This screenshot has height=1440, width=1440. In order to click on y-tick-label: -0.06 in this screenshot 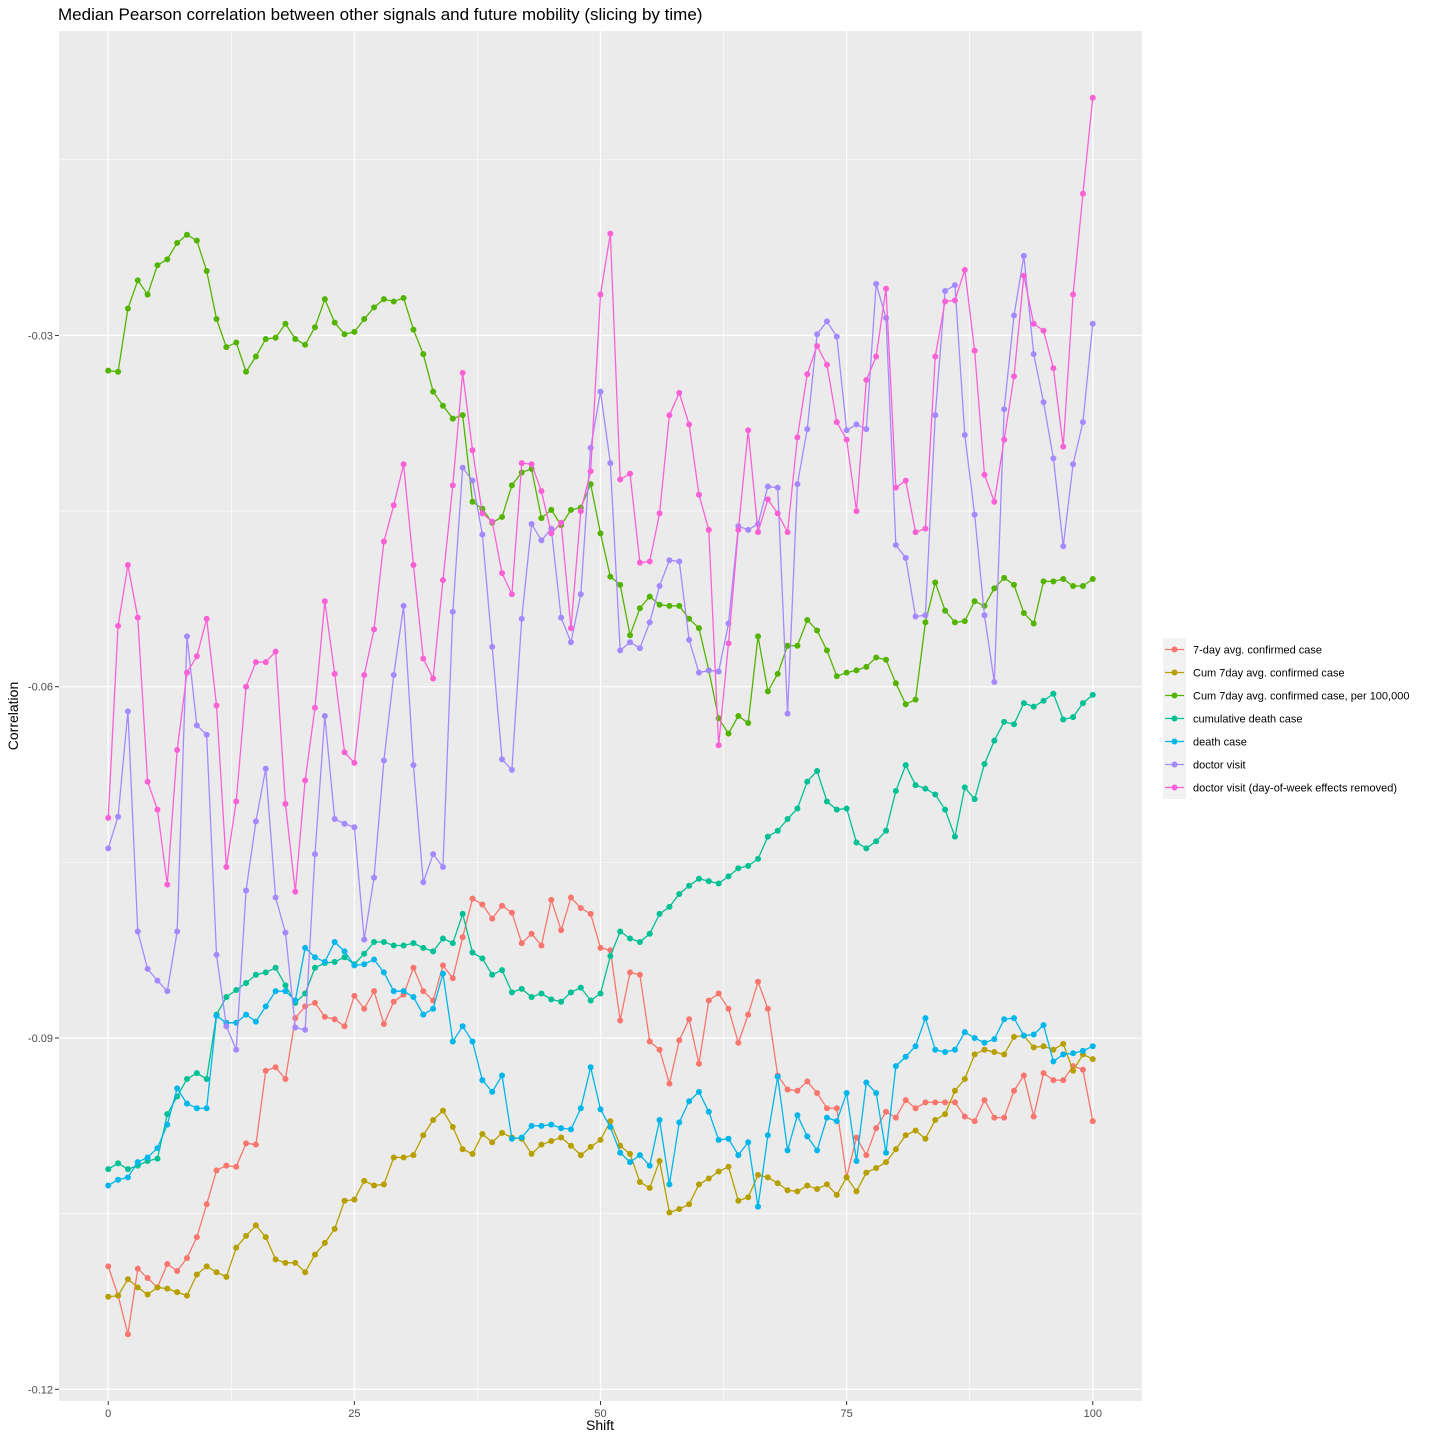, I will do `click(40, 688)`.